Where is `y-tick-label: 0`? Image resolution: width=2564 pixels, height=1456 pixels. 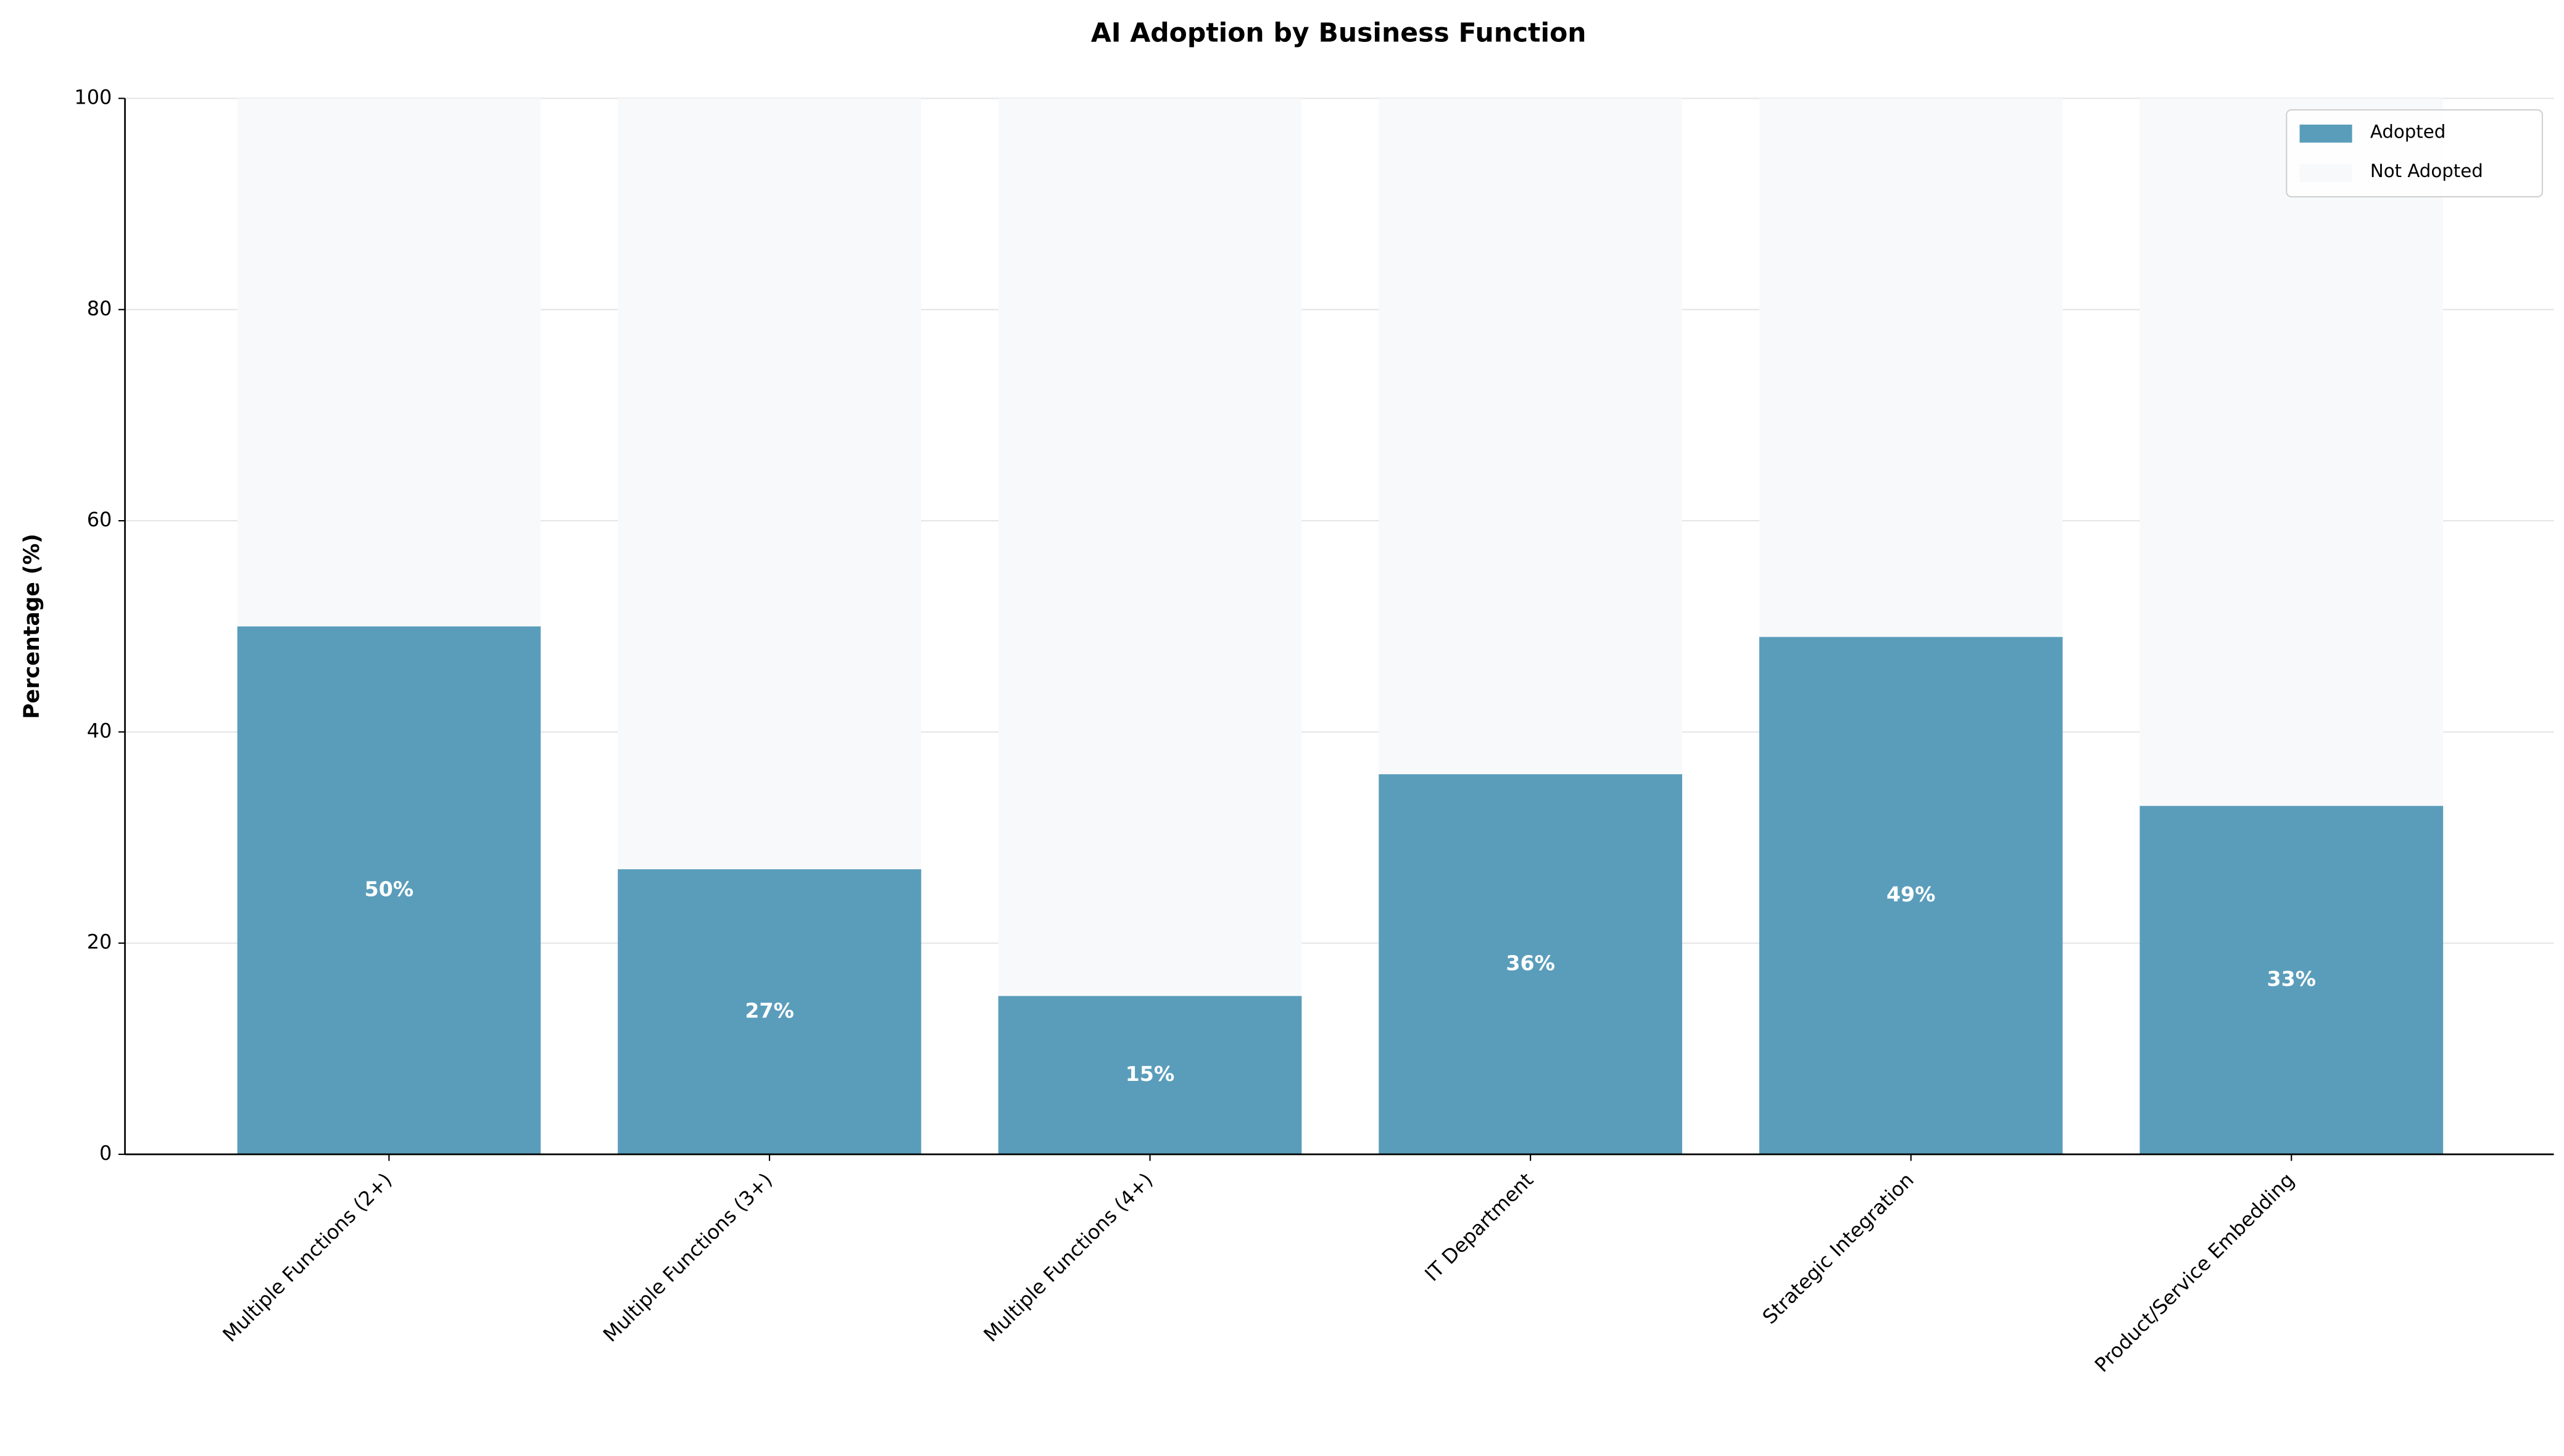
y-tick-label: 0 is located at coordinates (105, 1153).